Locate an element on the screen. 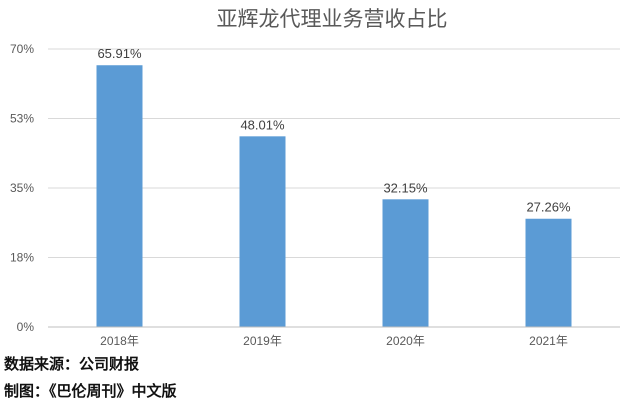 This screenshot has height=408, width=640. y-tick-label: 53% is located at coordinates (22, 119).